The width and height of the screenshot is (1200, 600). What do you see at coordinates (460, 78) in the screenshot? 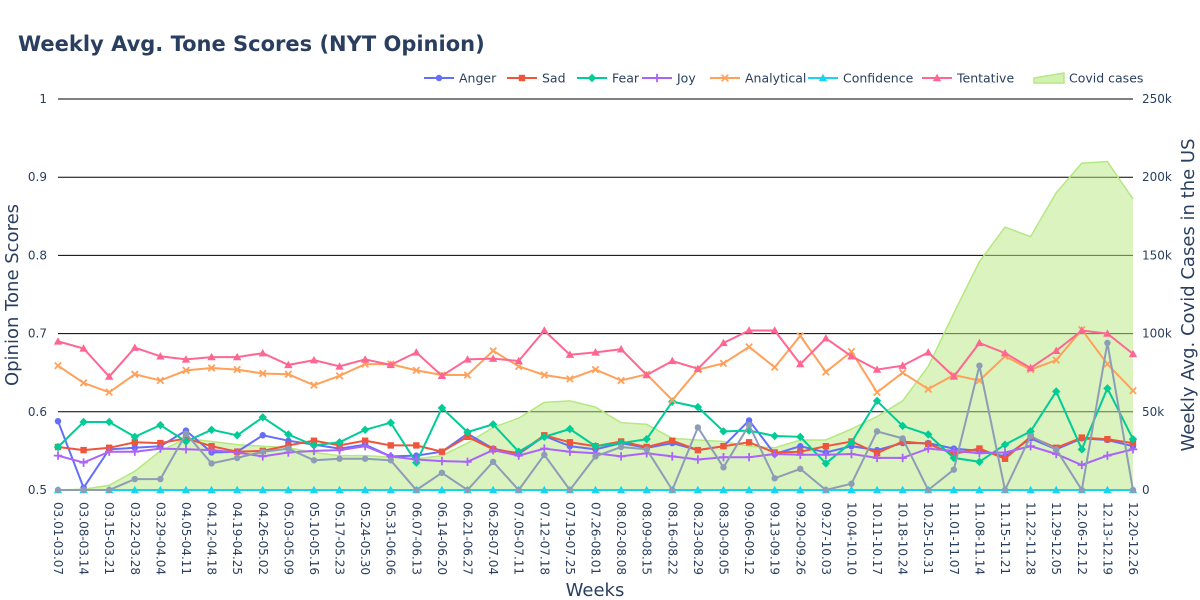
I see `legend-item: Anger` at bounding box center [460, 78].